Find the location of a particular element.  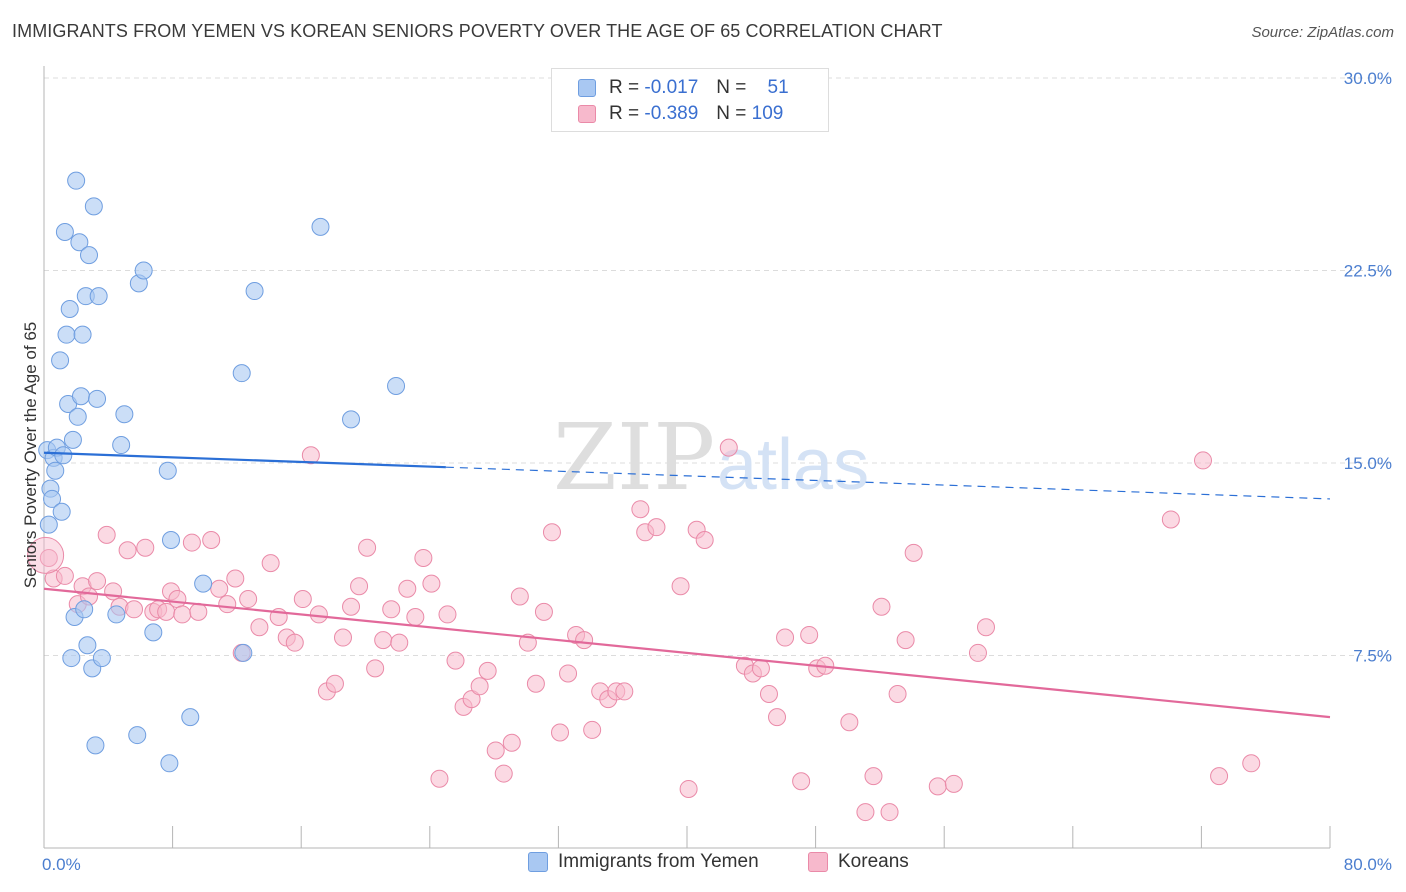

yemen-trend-line is located at coordinates (244, 460).